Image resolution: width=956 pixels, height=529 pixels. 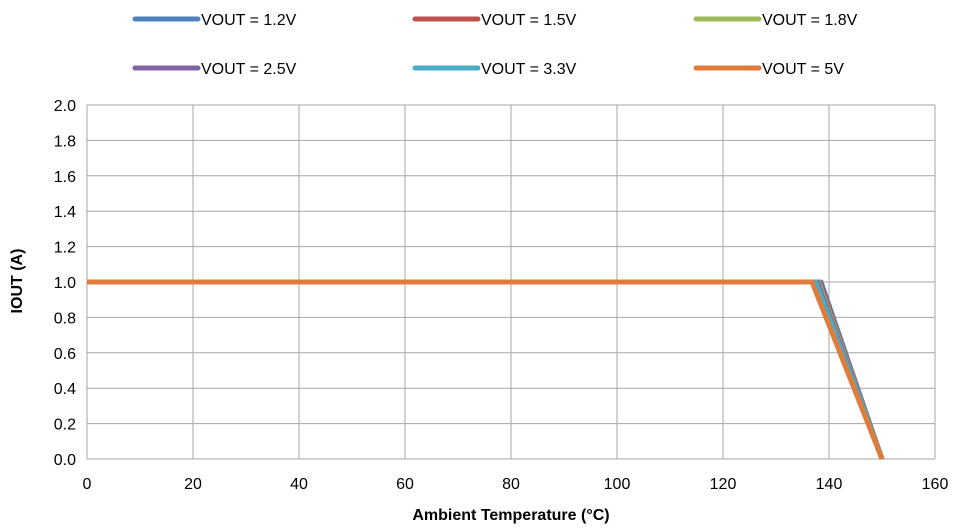 What do you see at coordinates (935, 484) in the screenshot?
I see `x-tick-label: 160` at bounding box center [935, 484].